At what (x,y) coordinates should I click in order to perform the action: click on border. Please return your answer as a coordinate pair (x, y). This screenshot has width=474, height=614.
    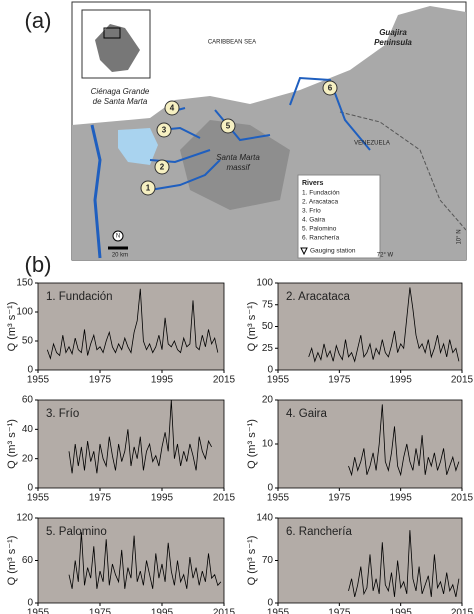
    Looking at the image, I should click on (403, 171).